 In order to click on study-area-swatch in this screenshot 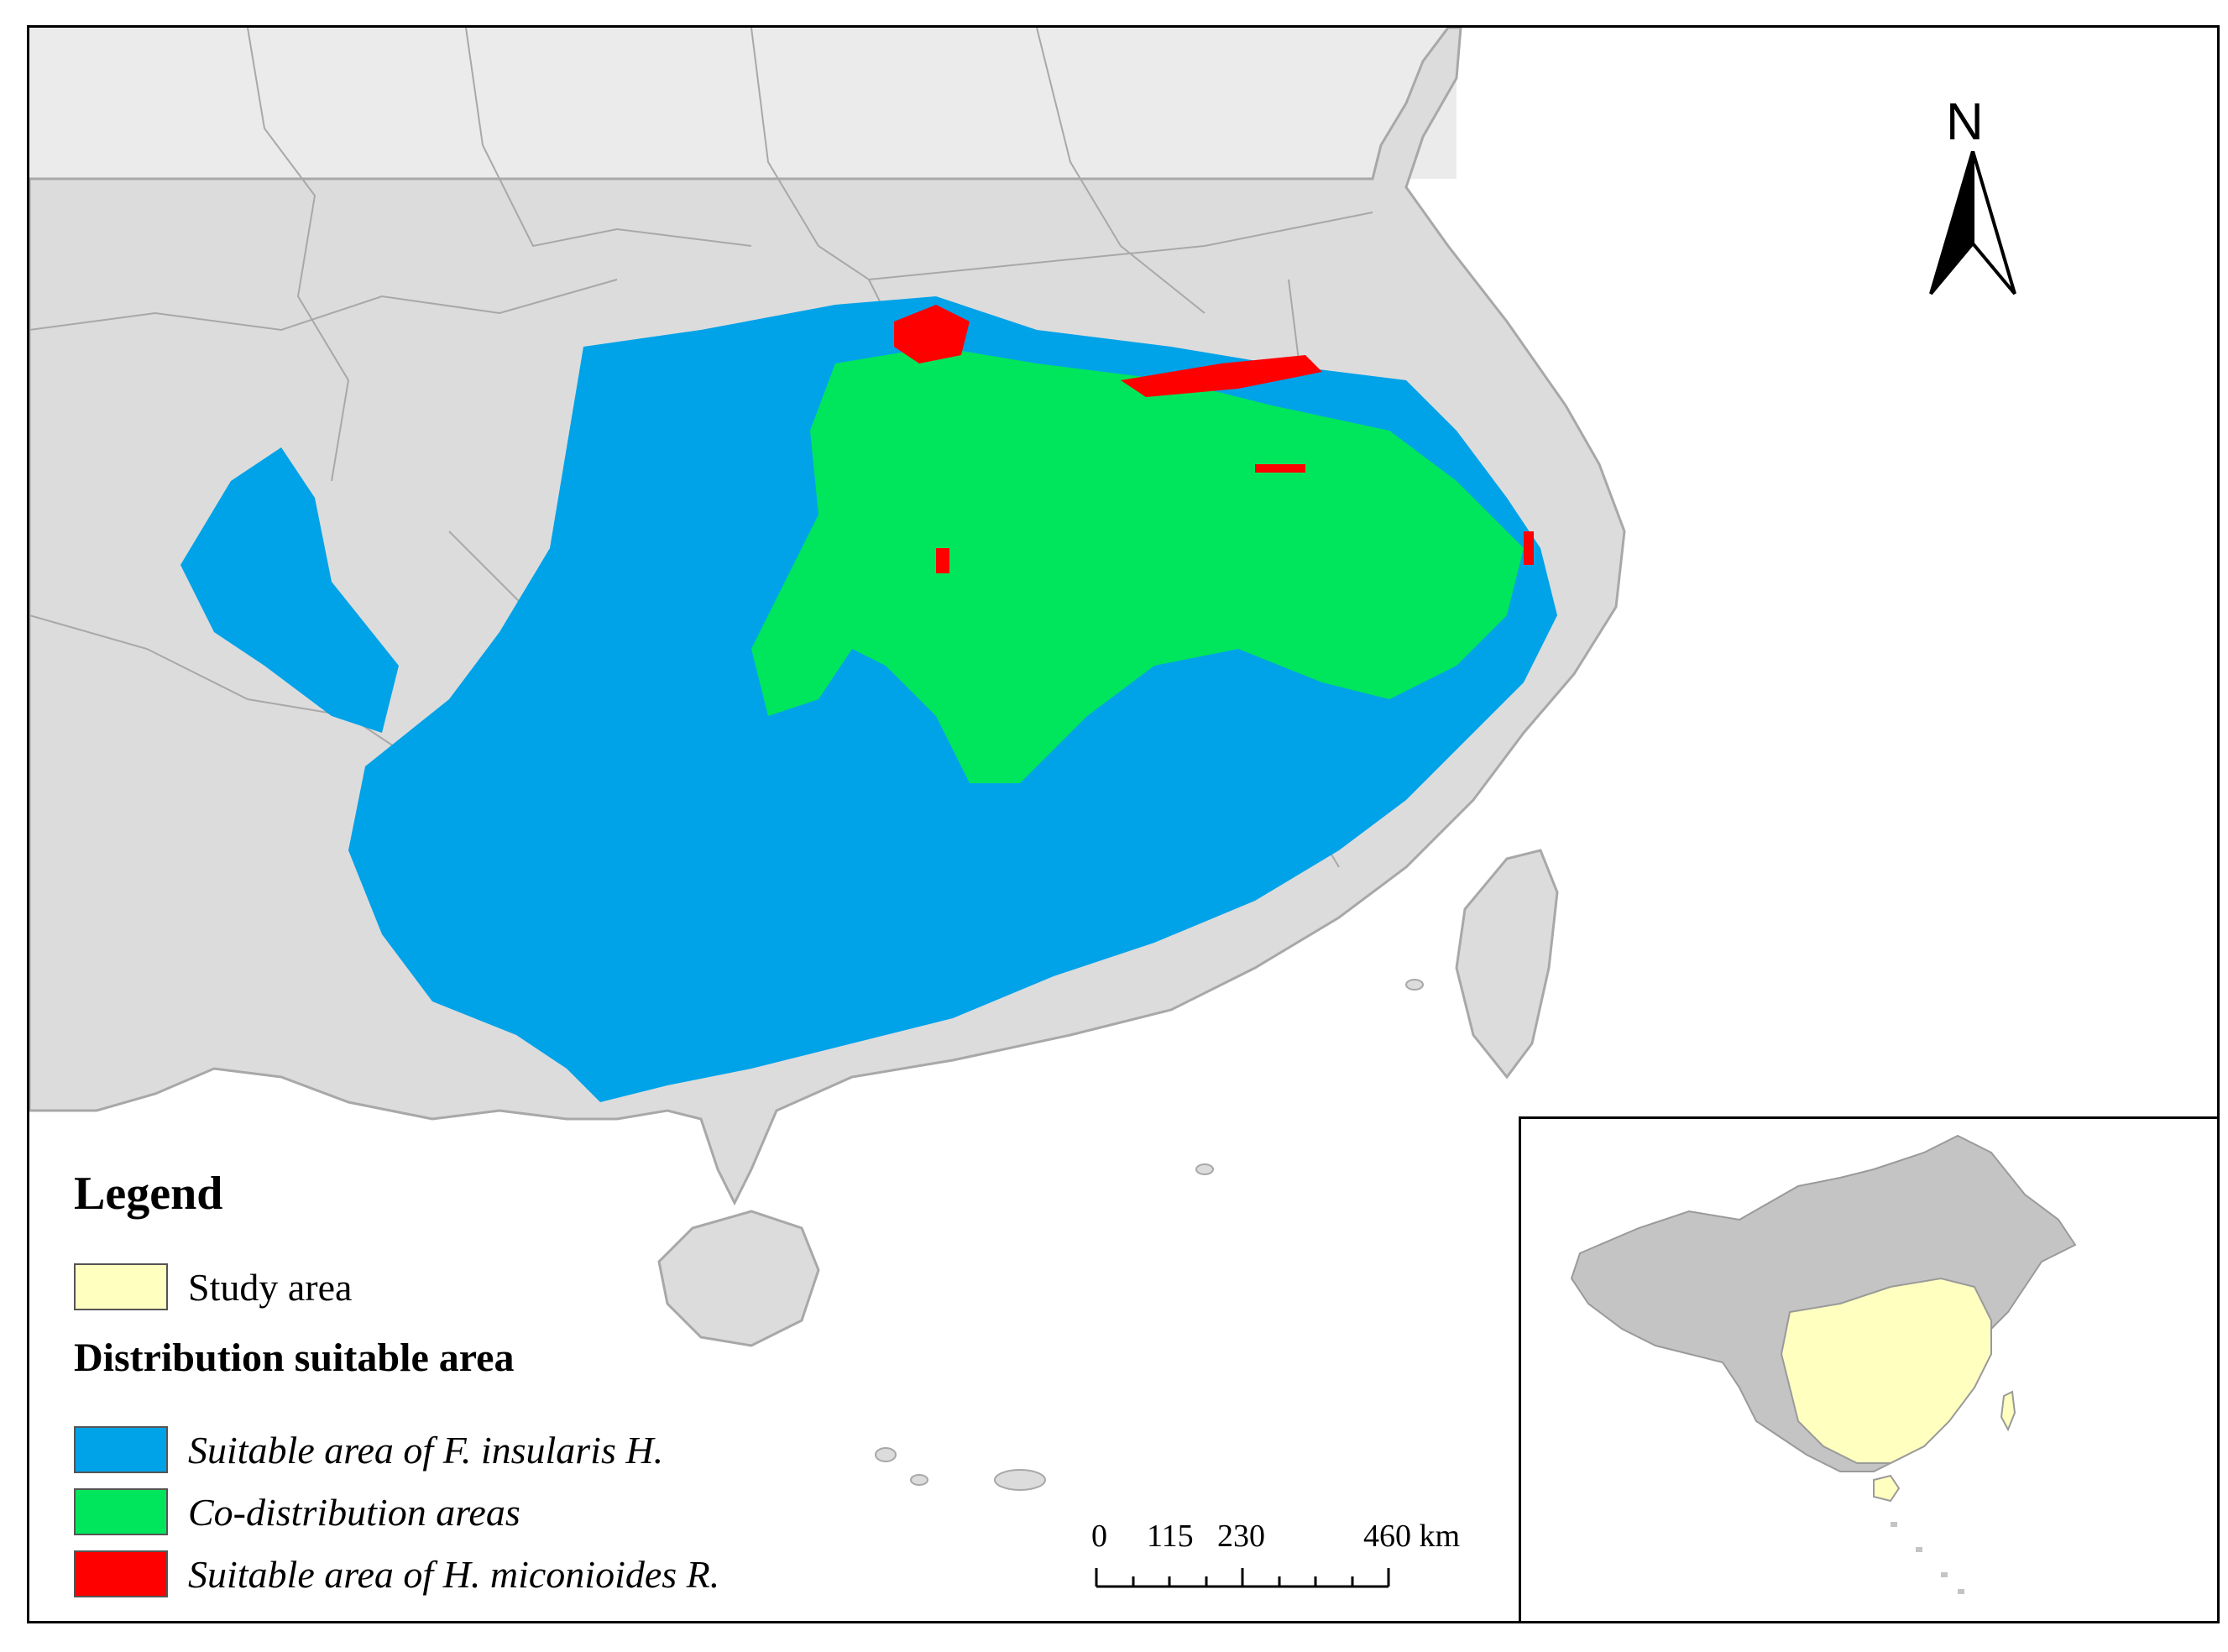, I will do `click(121, 1286)`.